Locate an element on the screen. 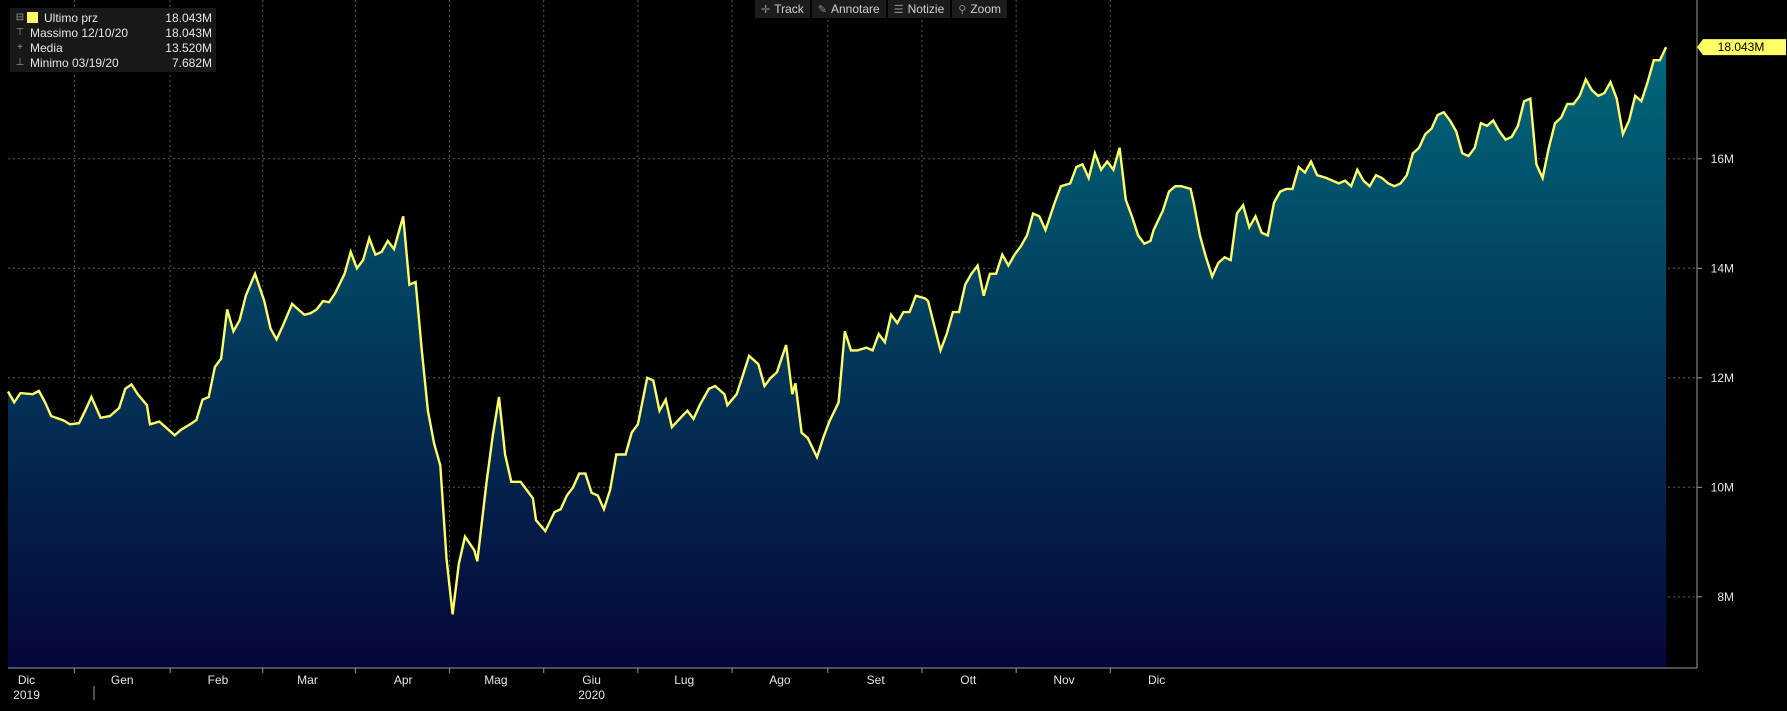 The width and height of the screenshot is (1787, 711). magnifier-icon: ⚲ is located at coordinates (962, 9).